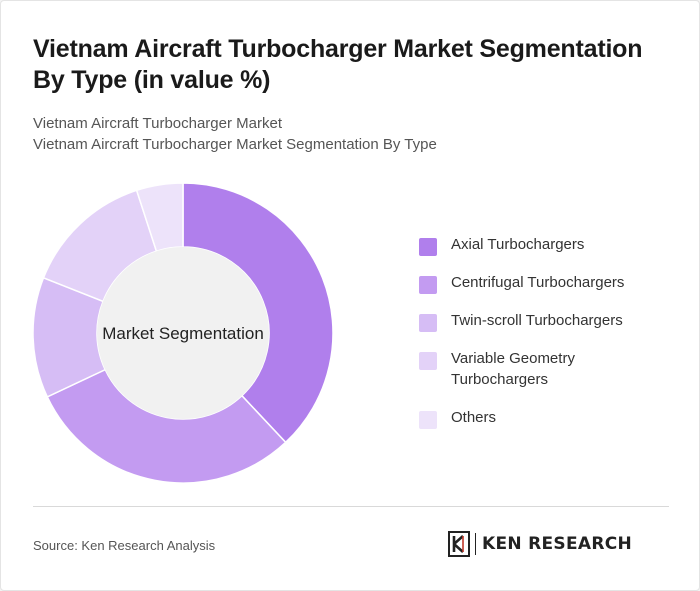 Image resolution: width=700 pixels, height=591 pixels. Describe the element at coordinates (459, 544) in the screenshot. I see `ken-research-logo-icon` at that location.